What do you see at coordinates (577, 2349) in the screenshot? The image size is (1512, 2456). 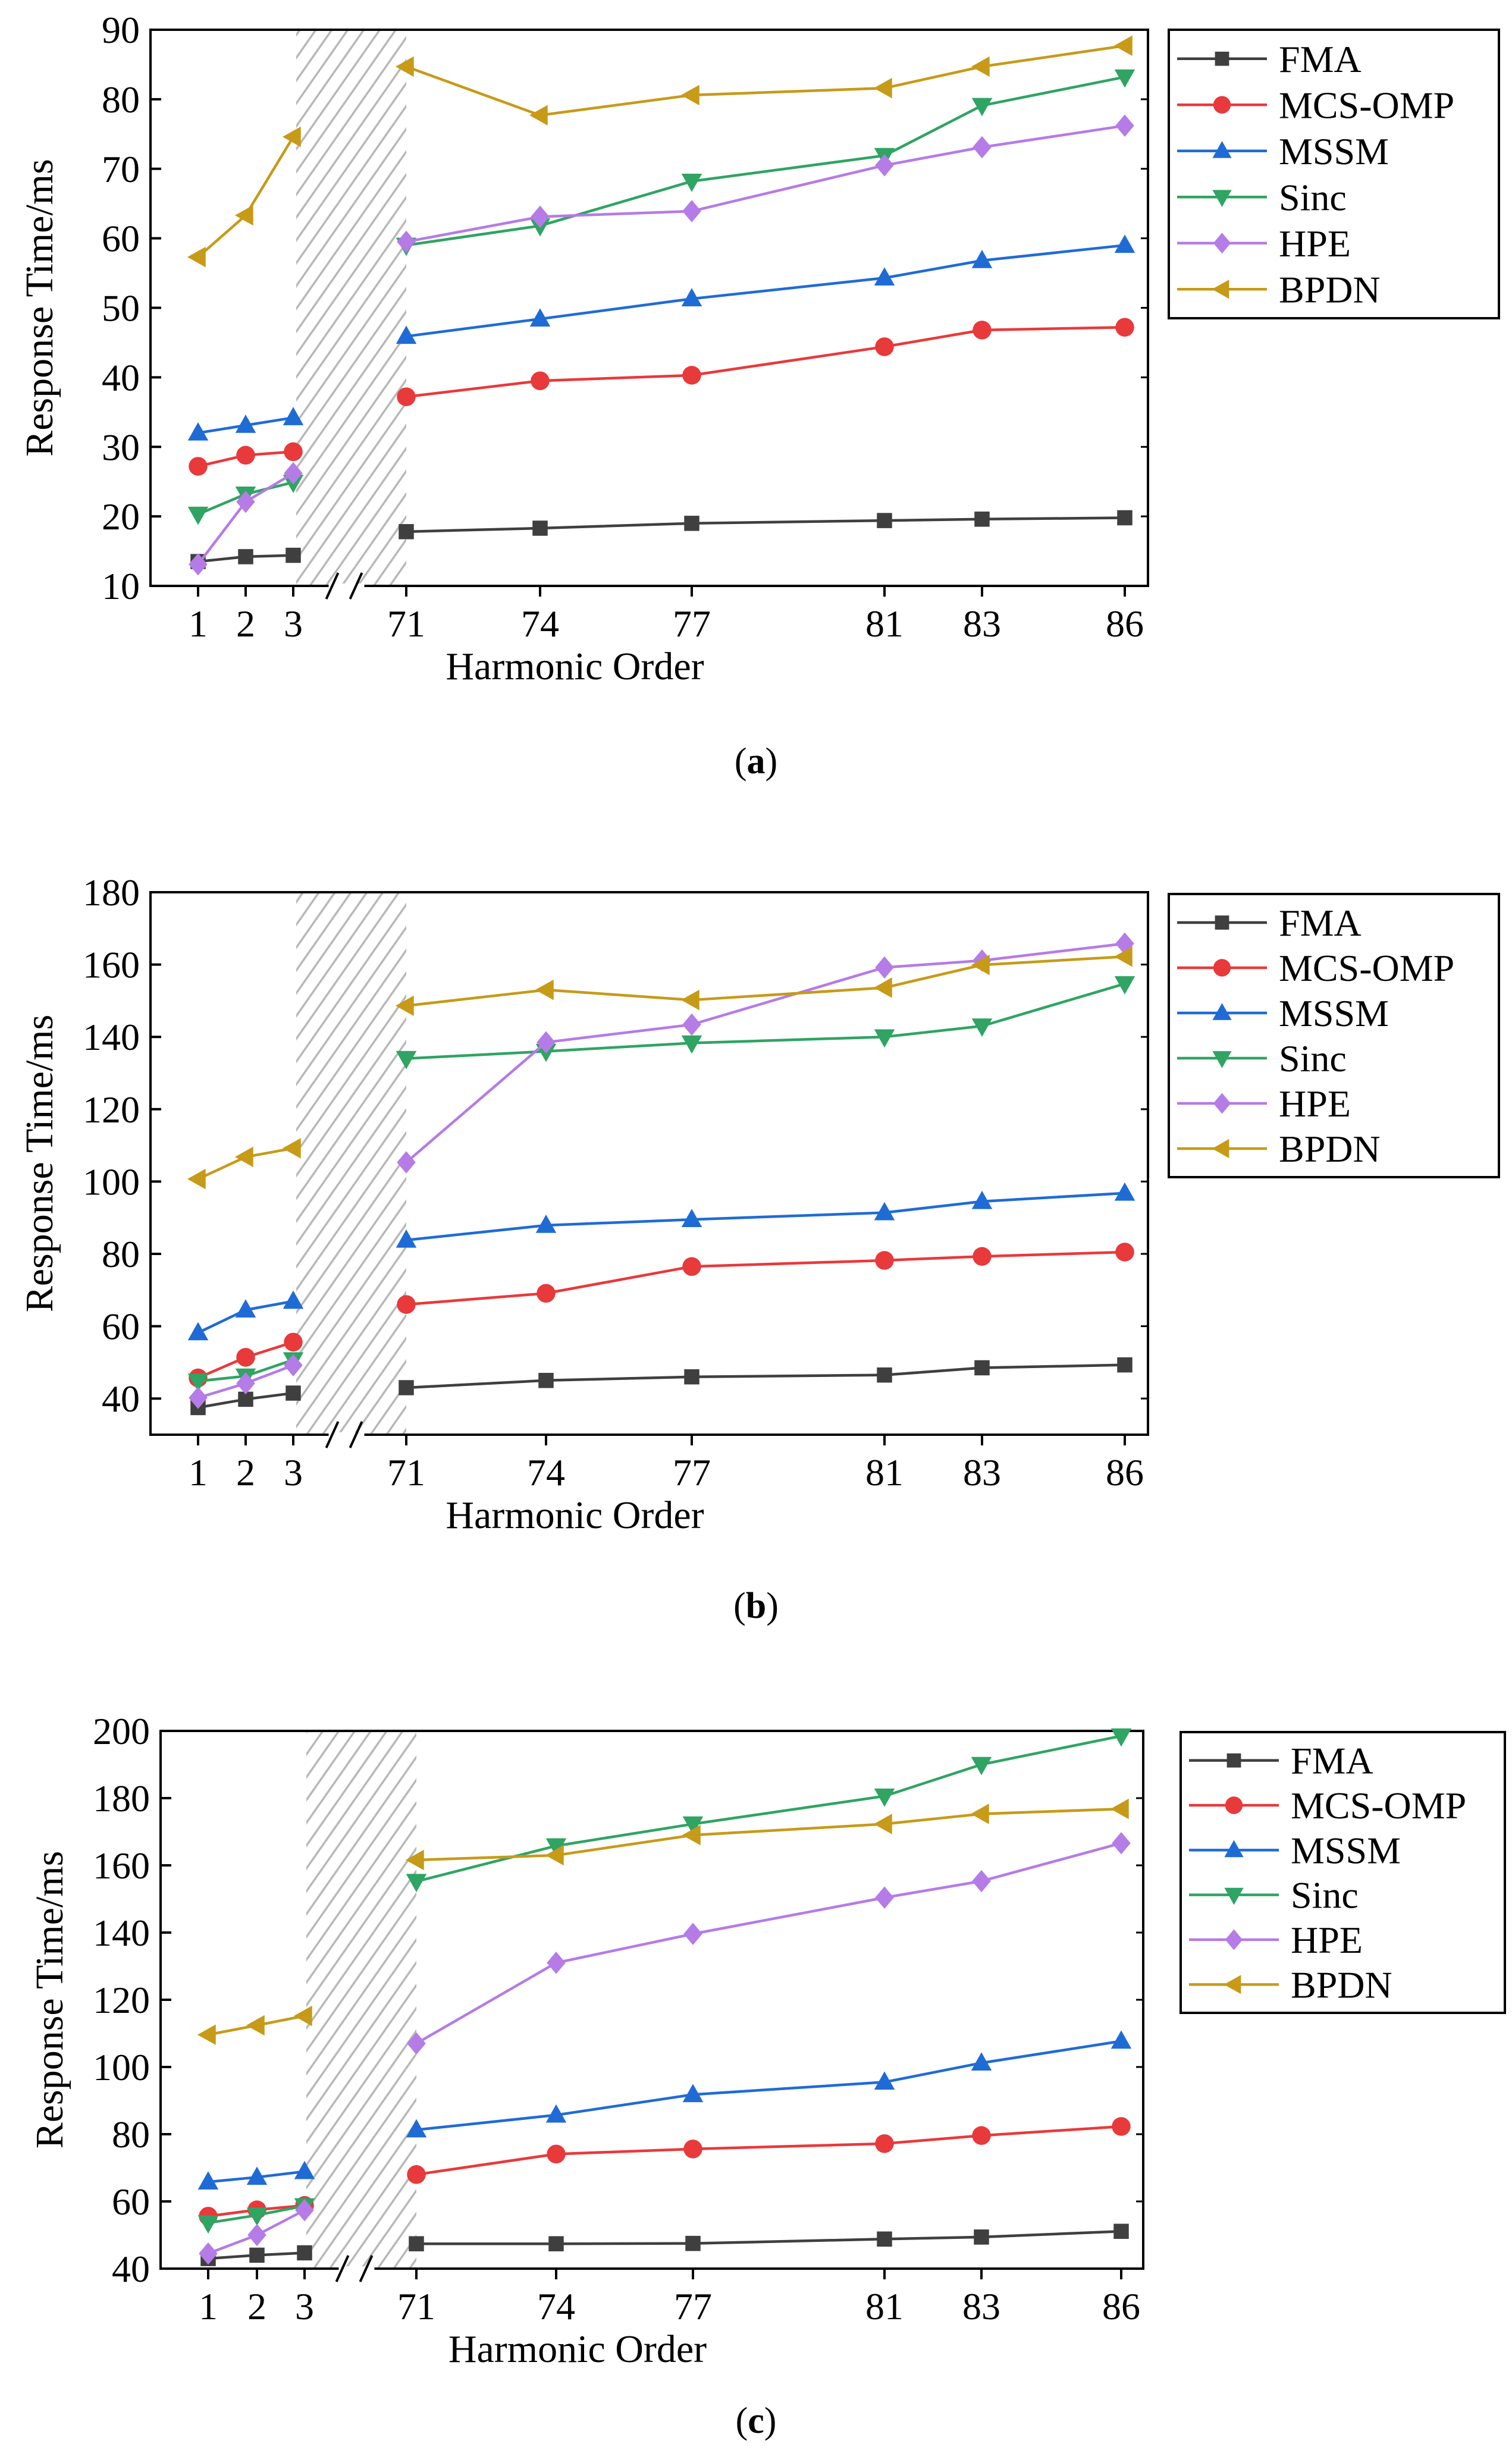 I see `x-axis-title: Harmonic Order` at bounding box center [577, 2349].